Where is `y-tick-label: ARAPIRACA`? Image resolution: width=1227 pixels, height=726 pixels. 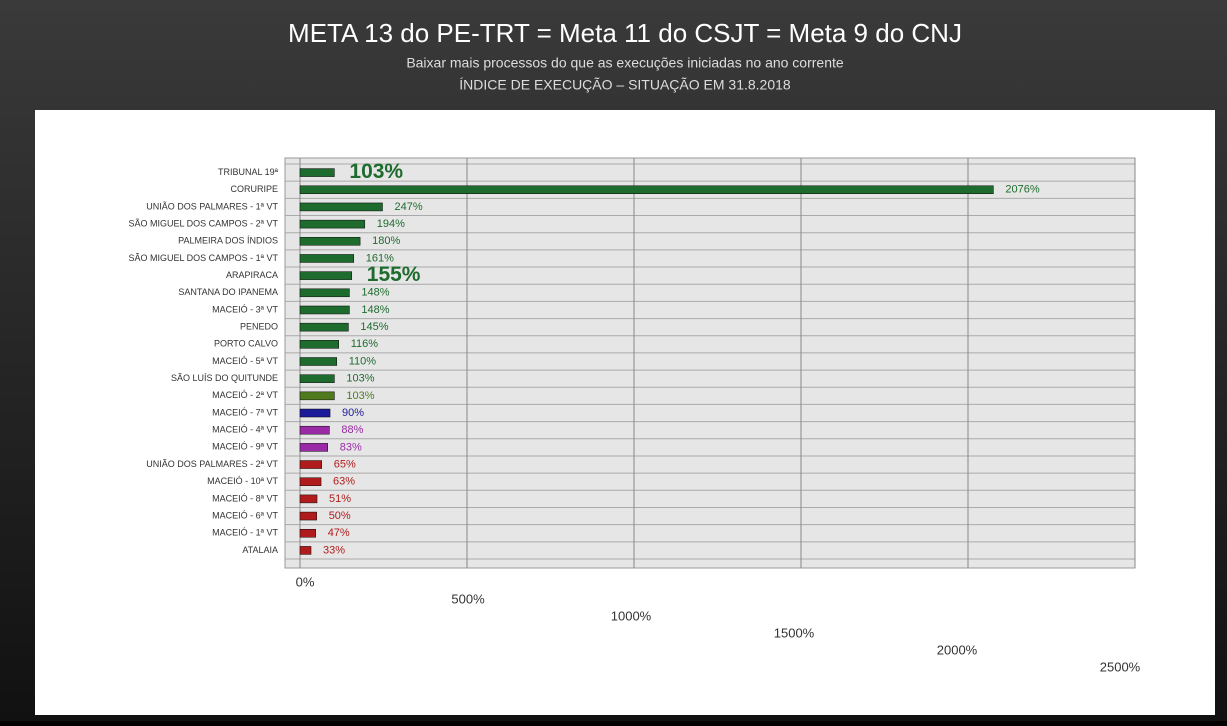
y-tick-label: ARAPIRACA is located at coordinates (252, 275).